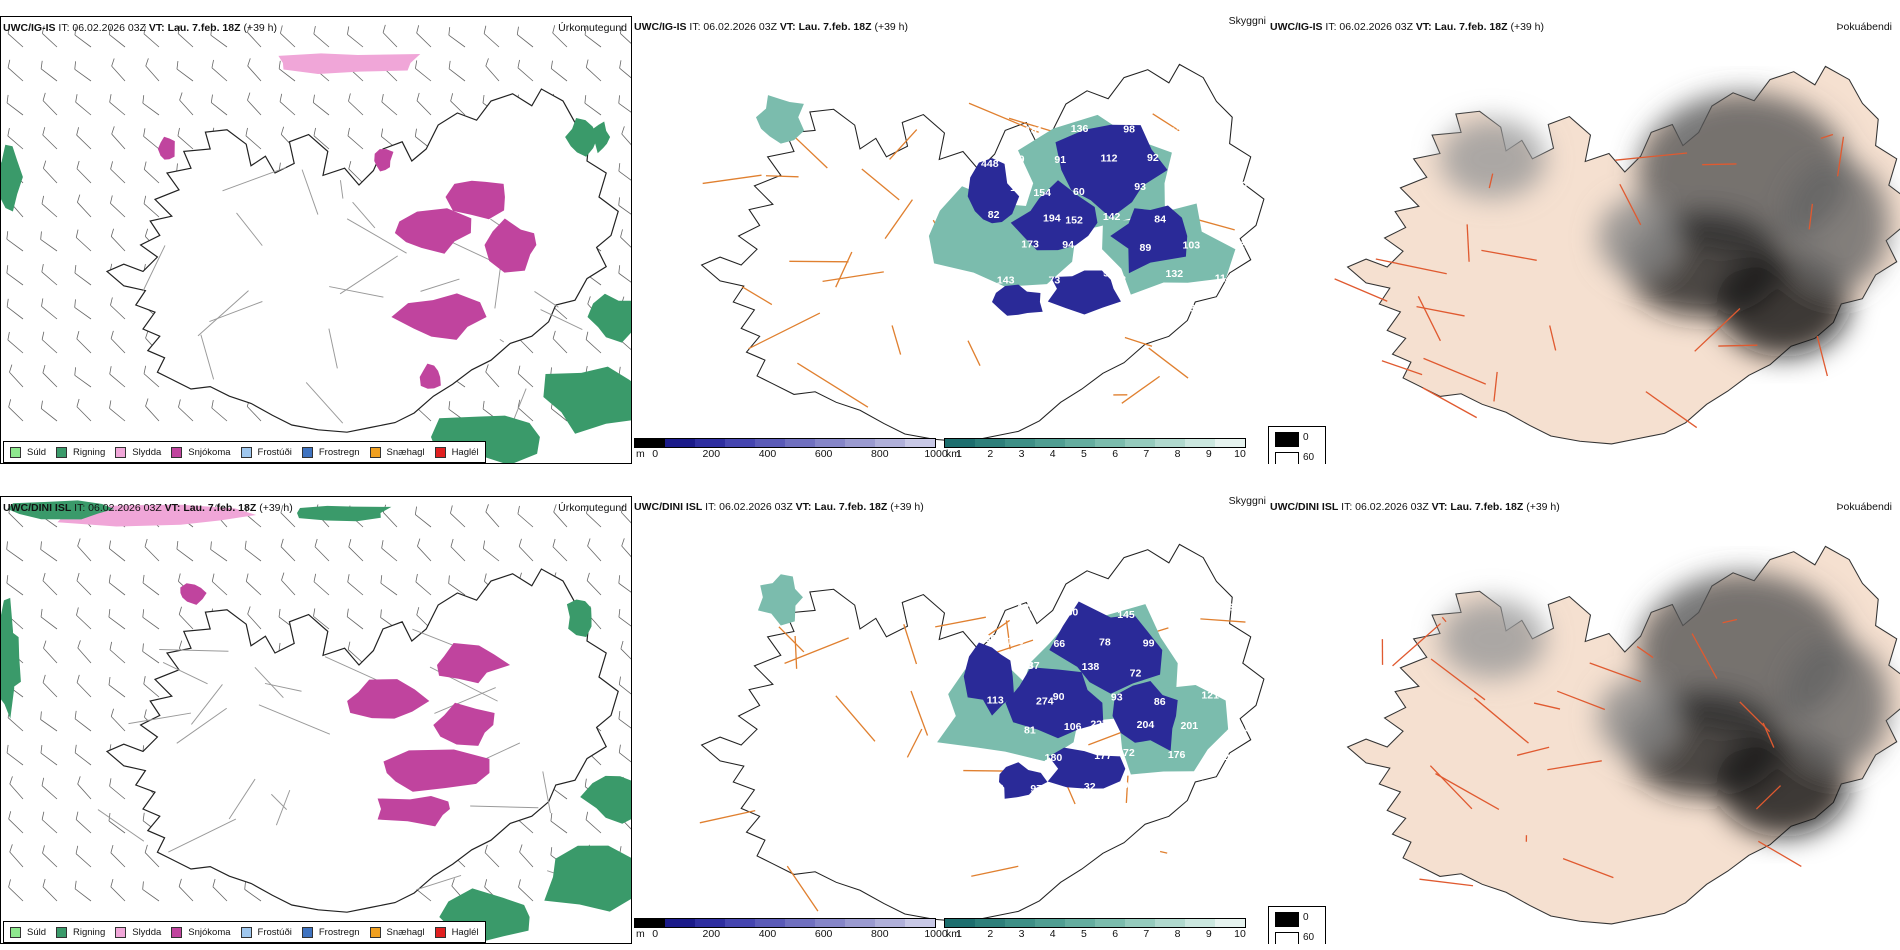  Describe the element at coordinates (80, 932) in the screenshot. I see `legend-item: Rigning` at that location.